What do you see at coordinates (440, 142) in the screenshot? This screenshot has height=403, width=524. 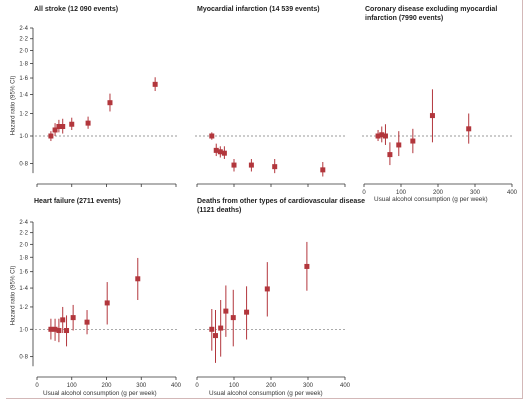 I see `panel-2: 0 100 200 300 400` at bounding box center [440, 142].